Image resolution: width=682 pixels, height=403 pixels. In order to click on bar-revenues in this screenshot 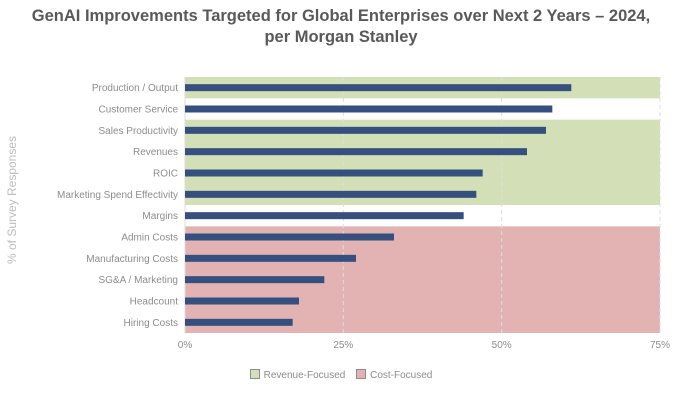, I will do `click(356, 152)`.